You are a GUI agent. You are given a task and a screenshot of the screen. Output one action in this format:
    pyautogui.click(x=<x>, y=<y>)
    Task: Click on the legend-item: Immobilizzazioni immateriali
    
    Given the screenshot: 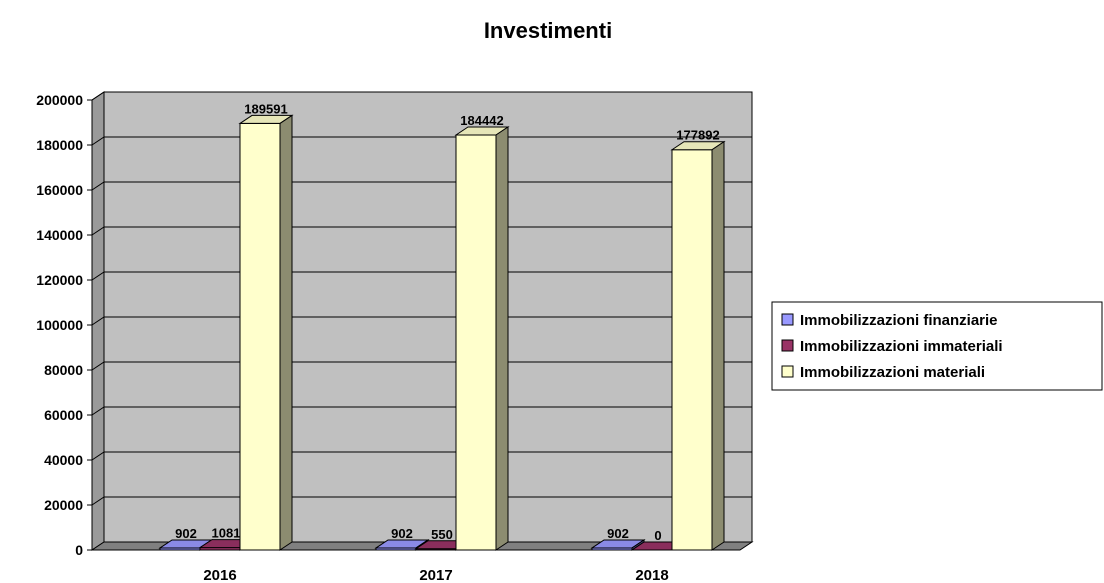 What is the action you would take?
    pyautogui.click(x=892, y=346)
    